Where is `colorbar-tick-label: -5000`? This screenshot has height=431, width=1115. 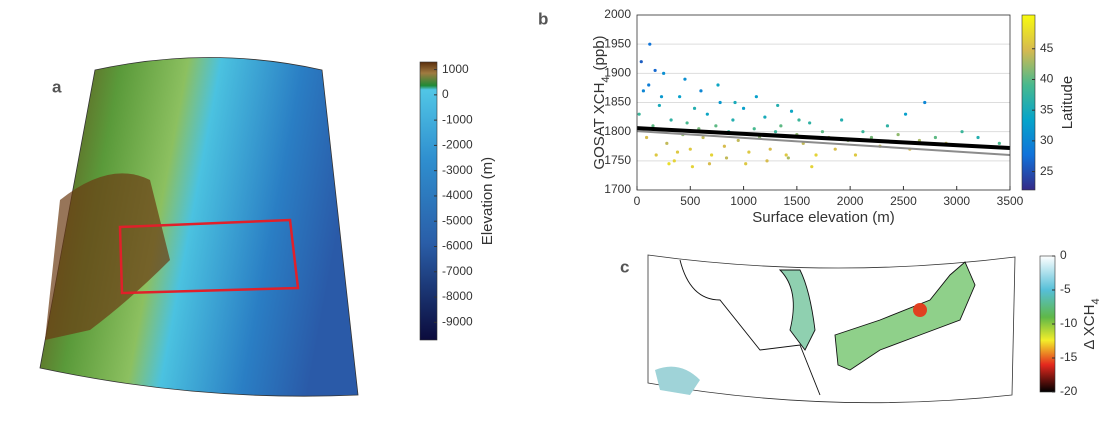 colorbar-tick-label: -5000 is located at coordinates (457, 220).